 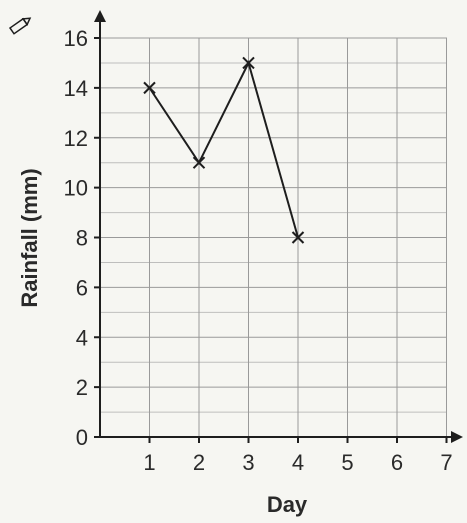 I want to click on pencil-icon, so click(x=20, y=26).